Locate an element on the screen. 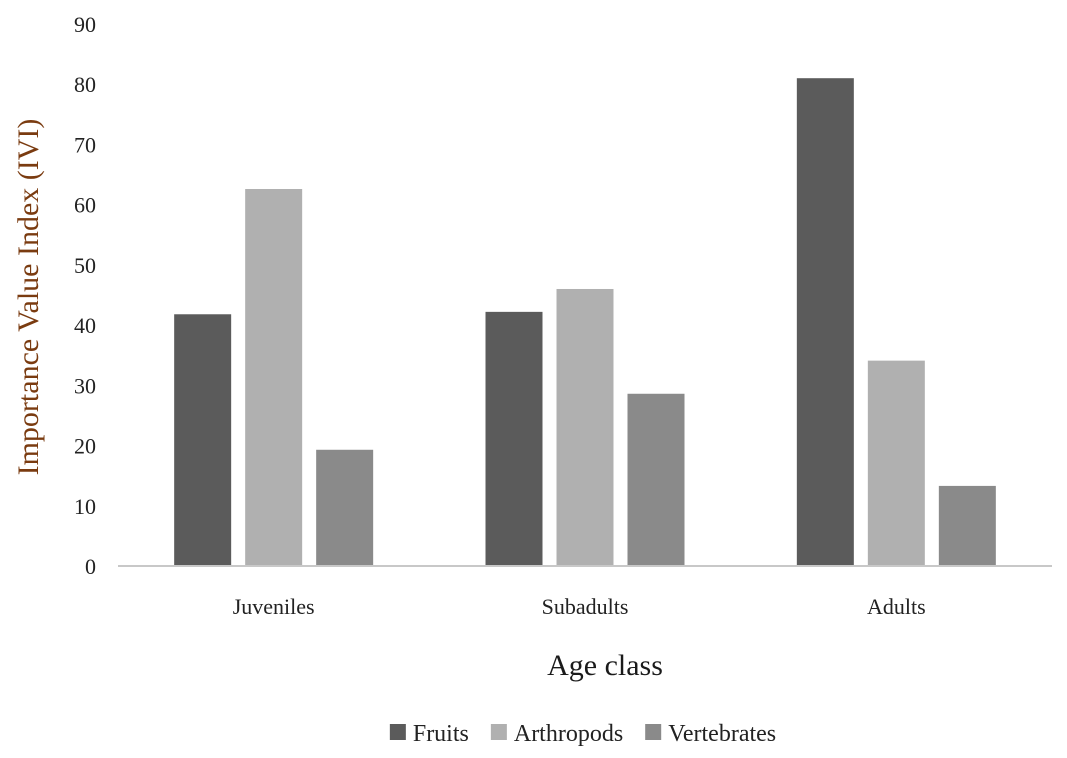 This screenshot has width=1067, height=758. bar-arthropods-juveniles is located at coordinates (274, 377).